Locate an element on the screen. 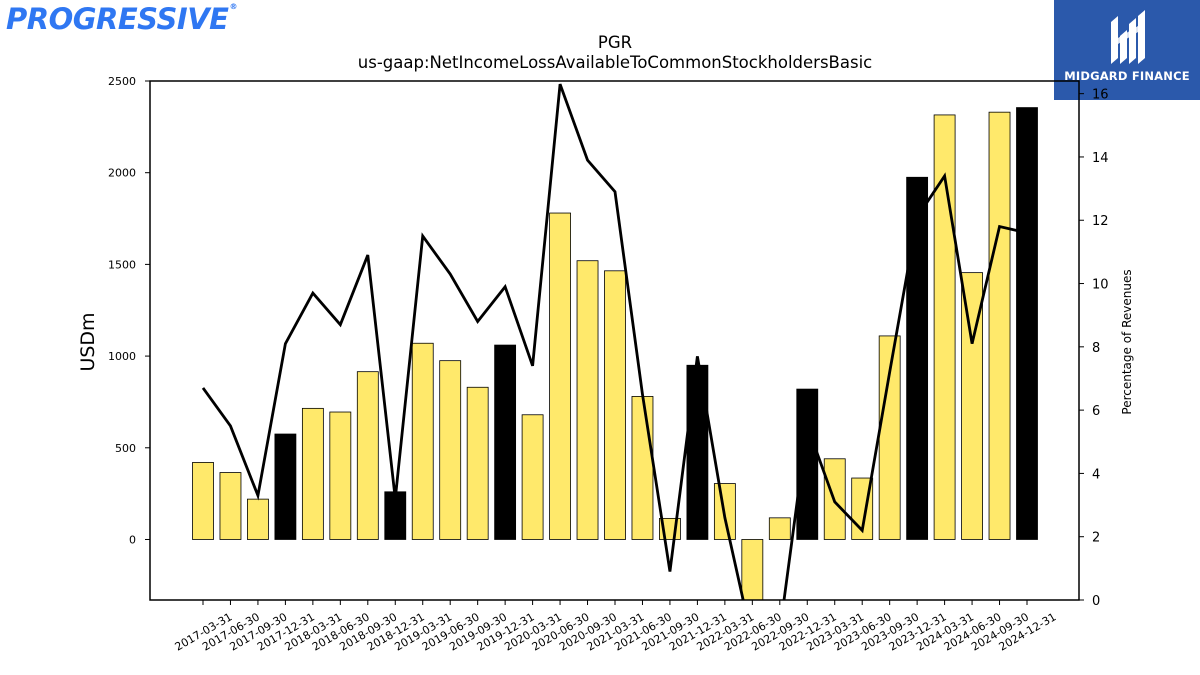  y-tick-label: 500 is located at coordinates (125, 448).